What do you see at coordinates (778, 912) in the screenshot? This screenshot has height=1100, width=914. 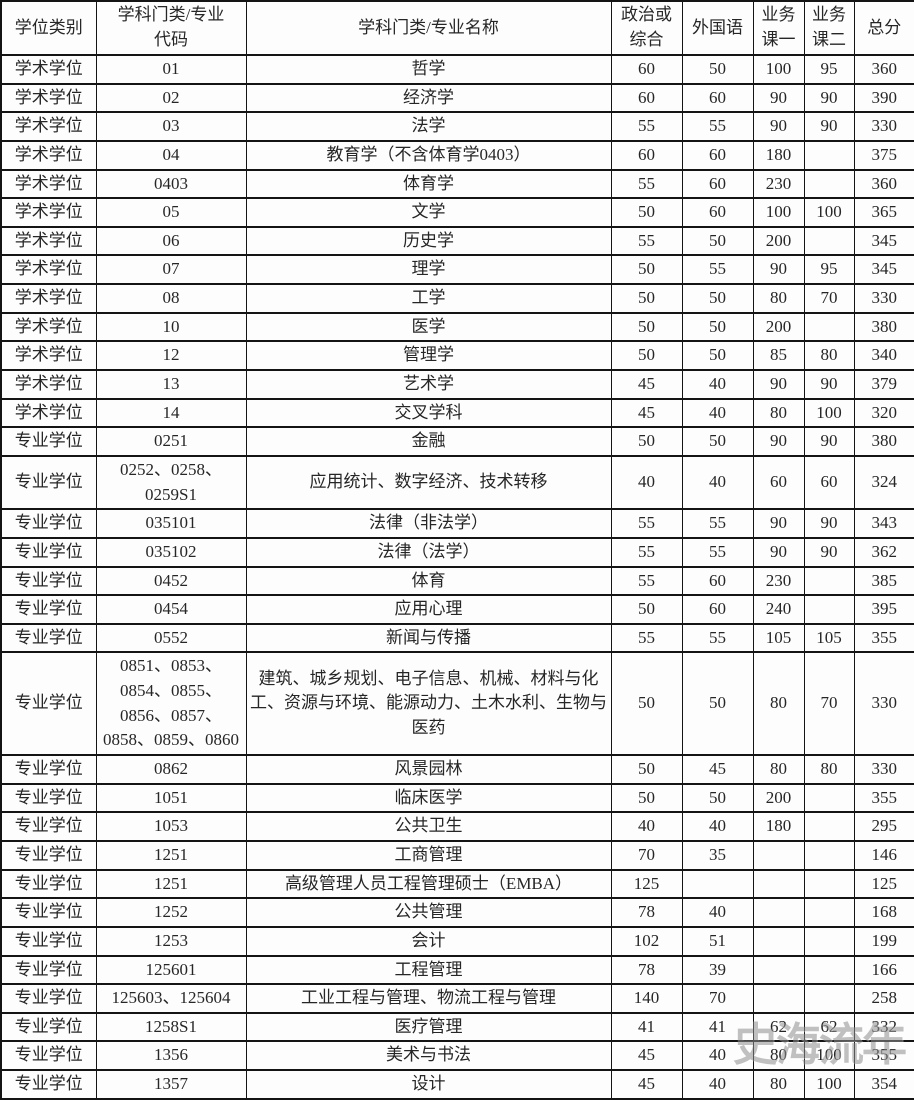 I see `course1-score-cell` at bounding box center [778, 912].